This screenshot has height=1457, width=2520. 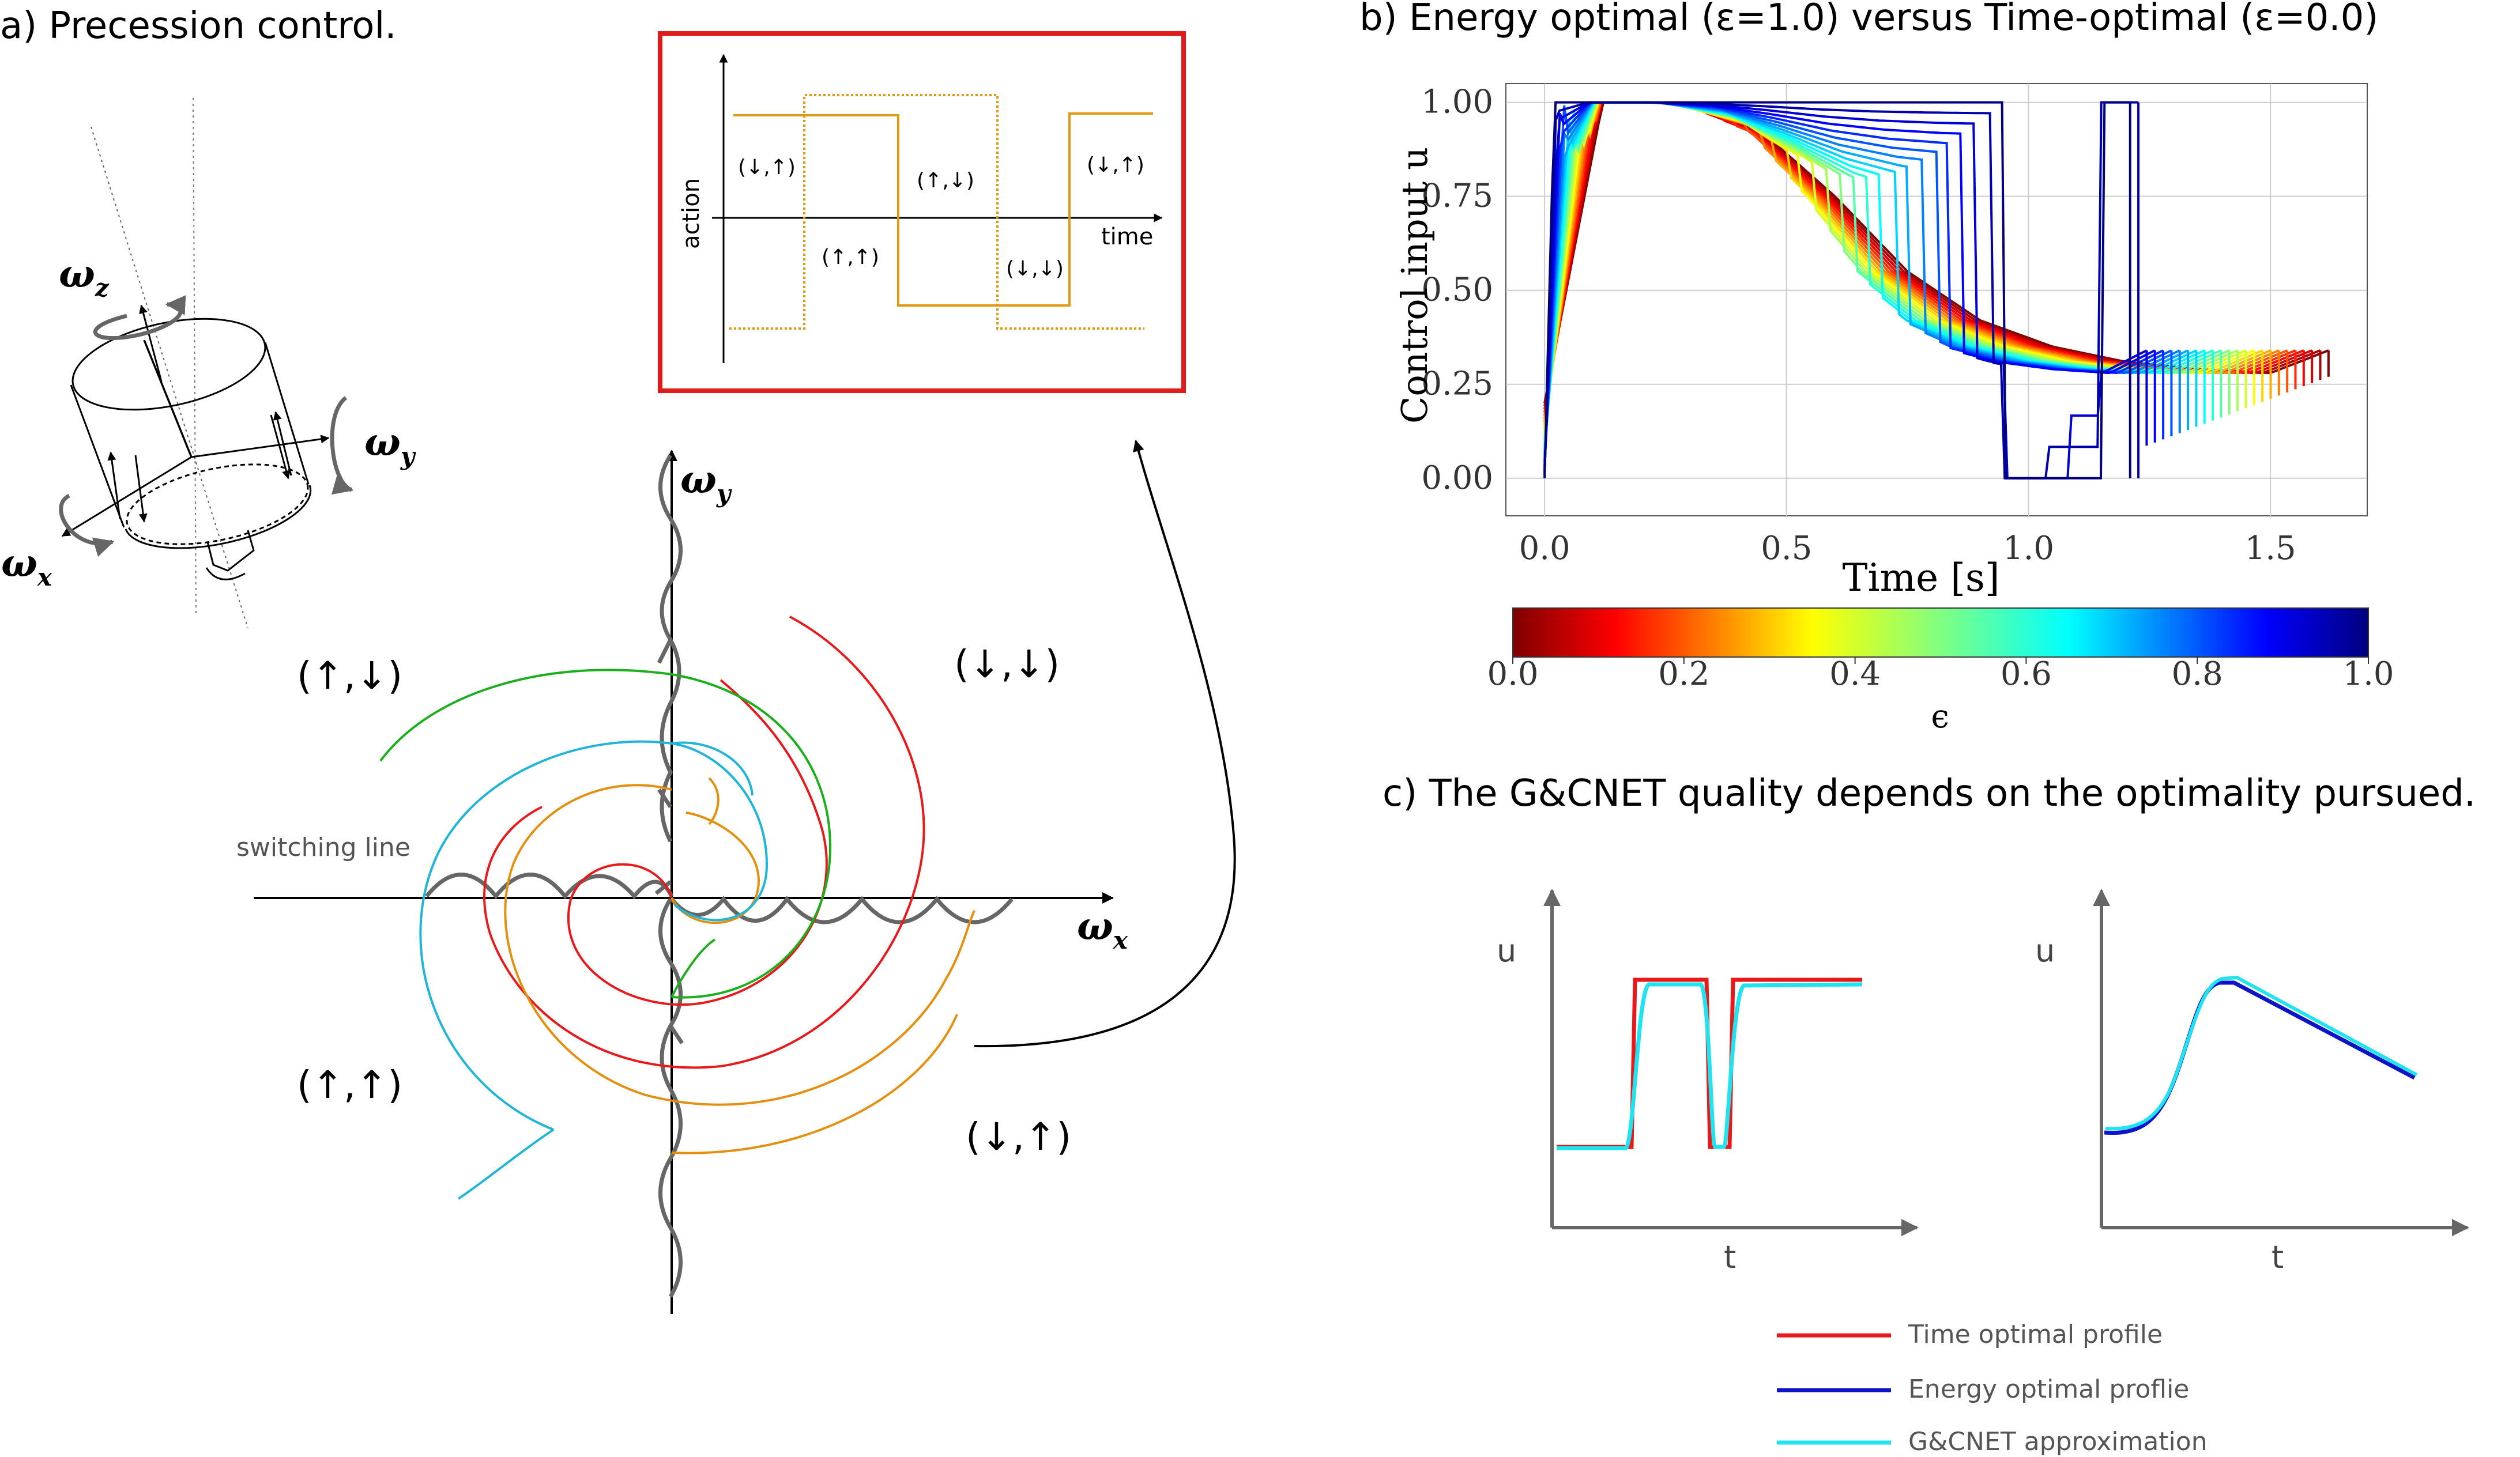 What do you see at coordinates (390, 445) in the screenshot?
I see `wy-label-3d: ωy` at bounding box center [390, 445].